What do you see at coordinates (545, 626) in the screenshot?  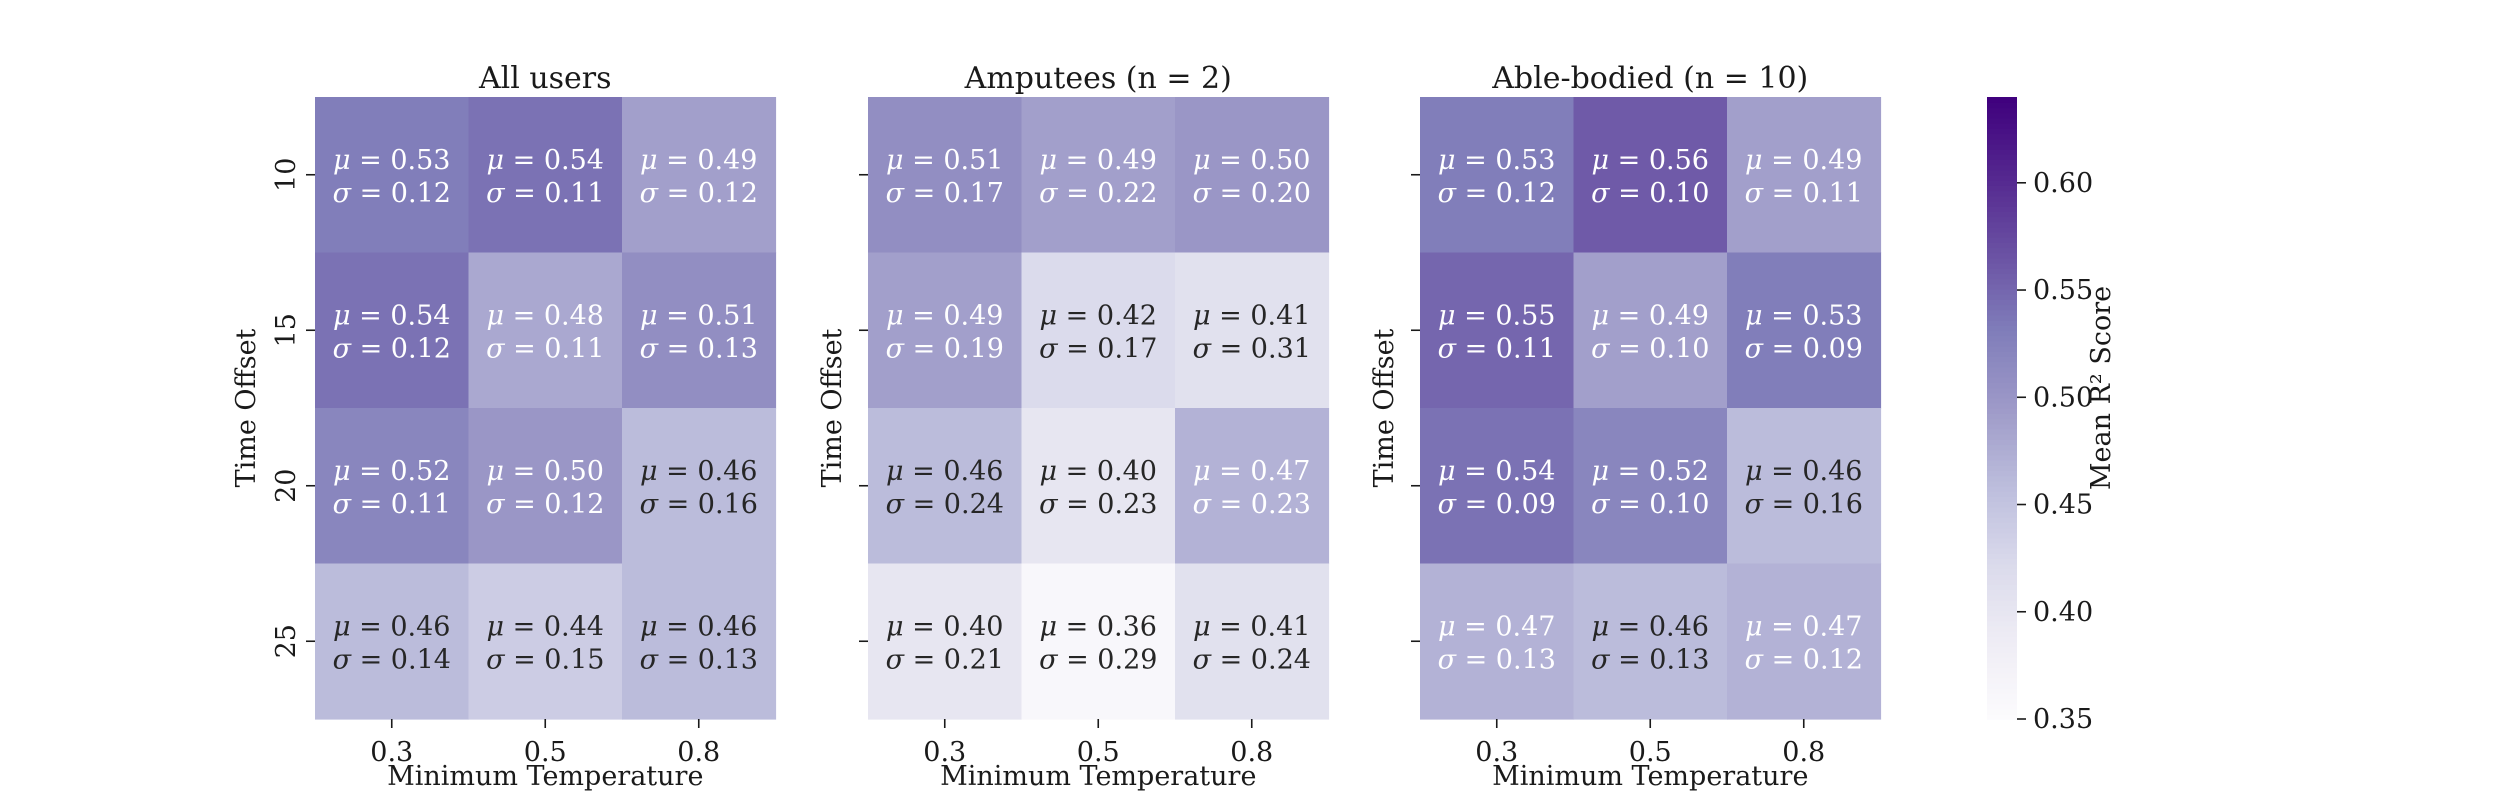 I see `cell-mean-label: μ = 0.44` at bounding box center [545, 626].